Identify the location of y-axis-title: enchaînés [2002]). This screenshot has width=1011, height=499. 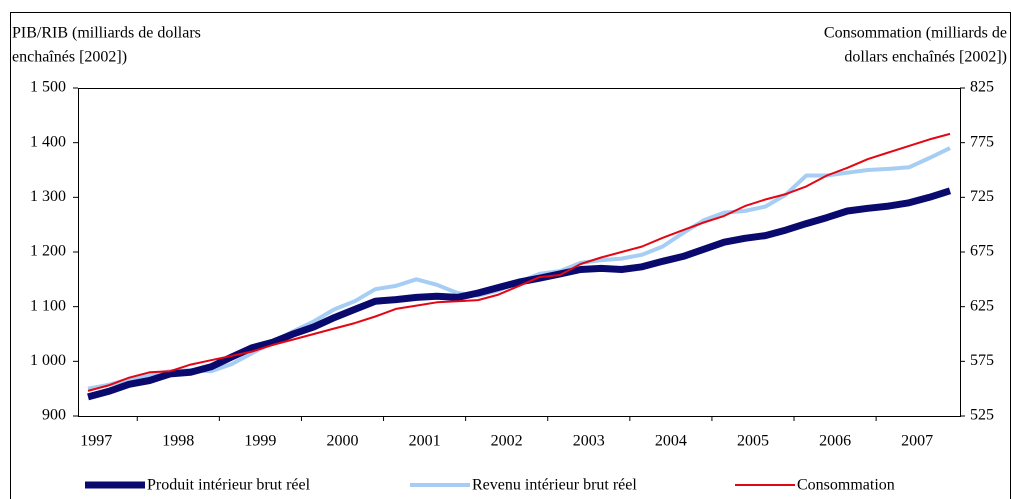
(69, 57).